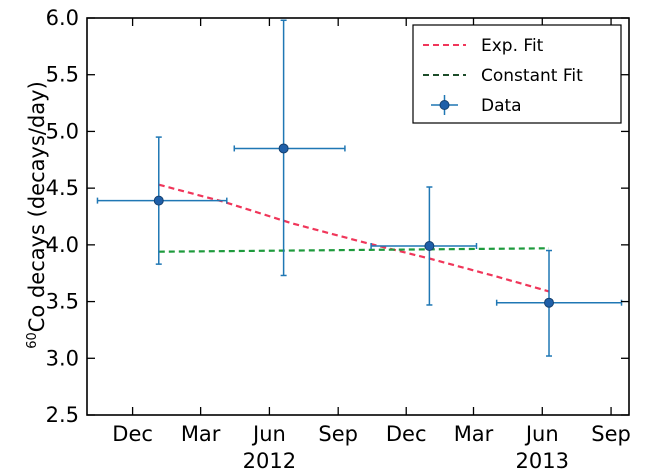 This screenshot has height=474, width=659. I want to click on y-tick-label: 4.0, so click(62, 245).